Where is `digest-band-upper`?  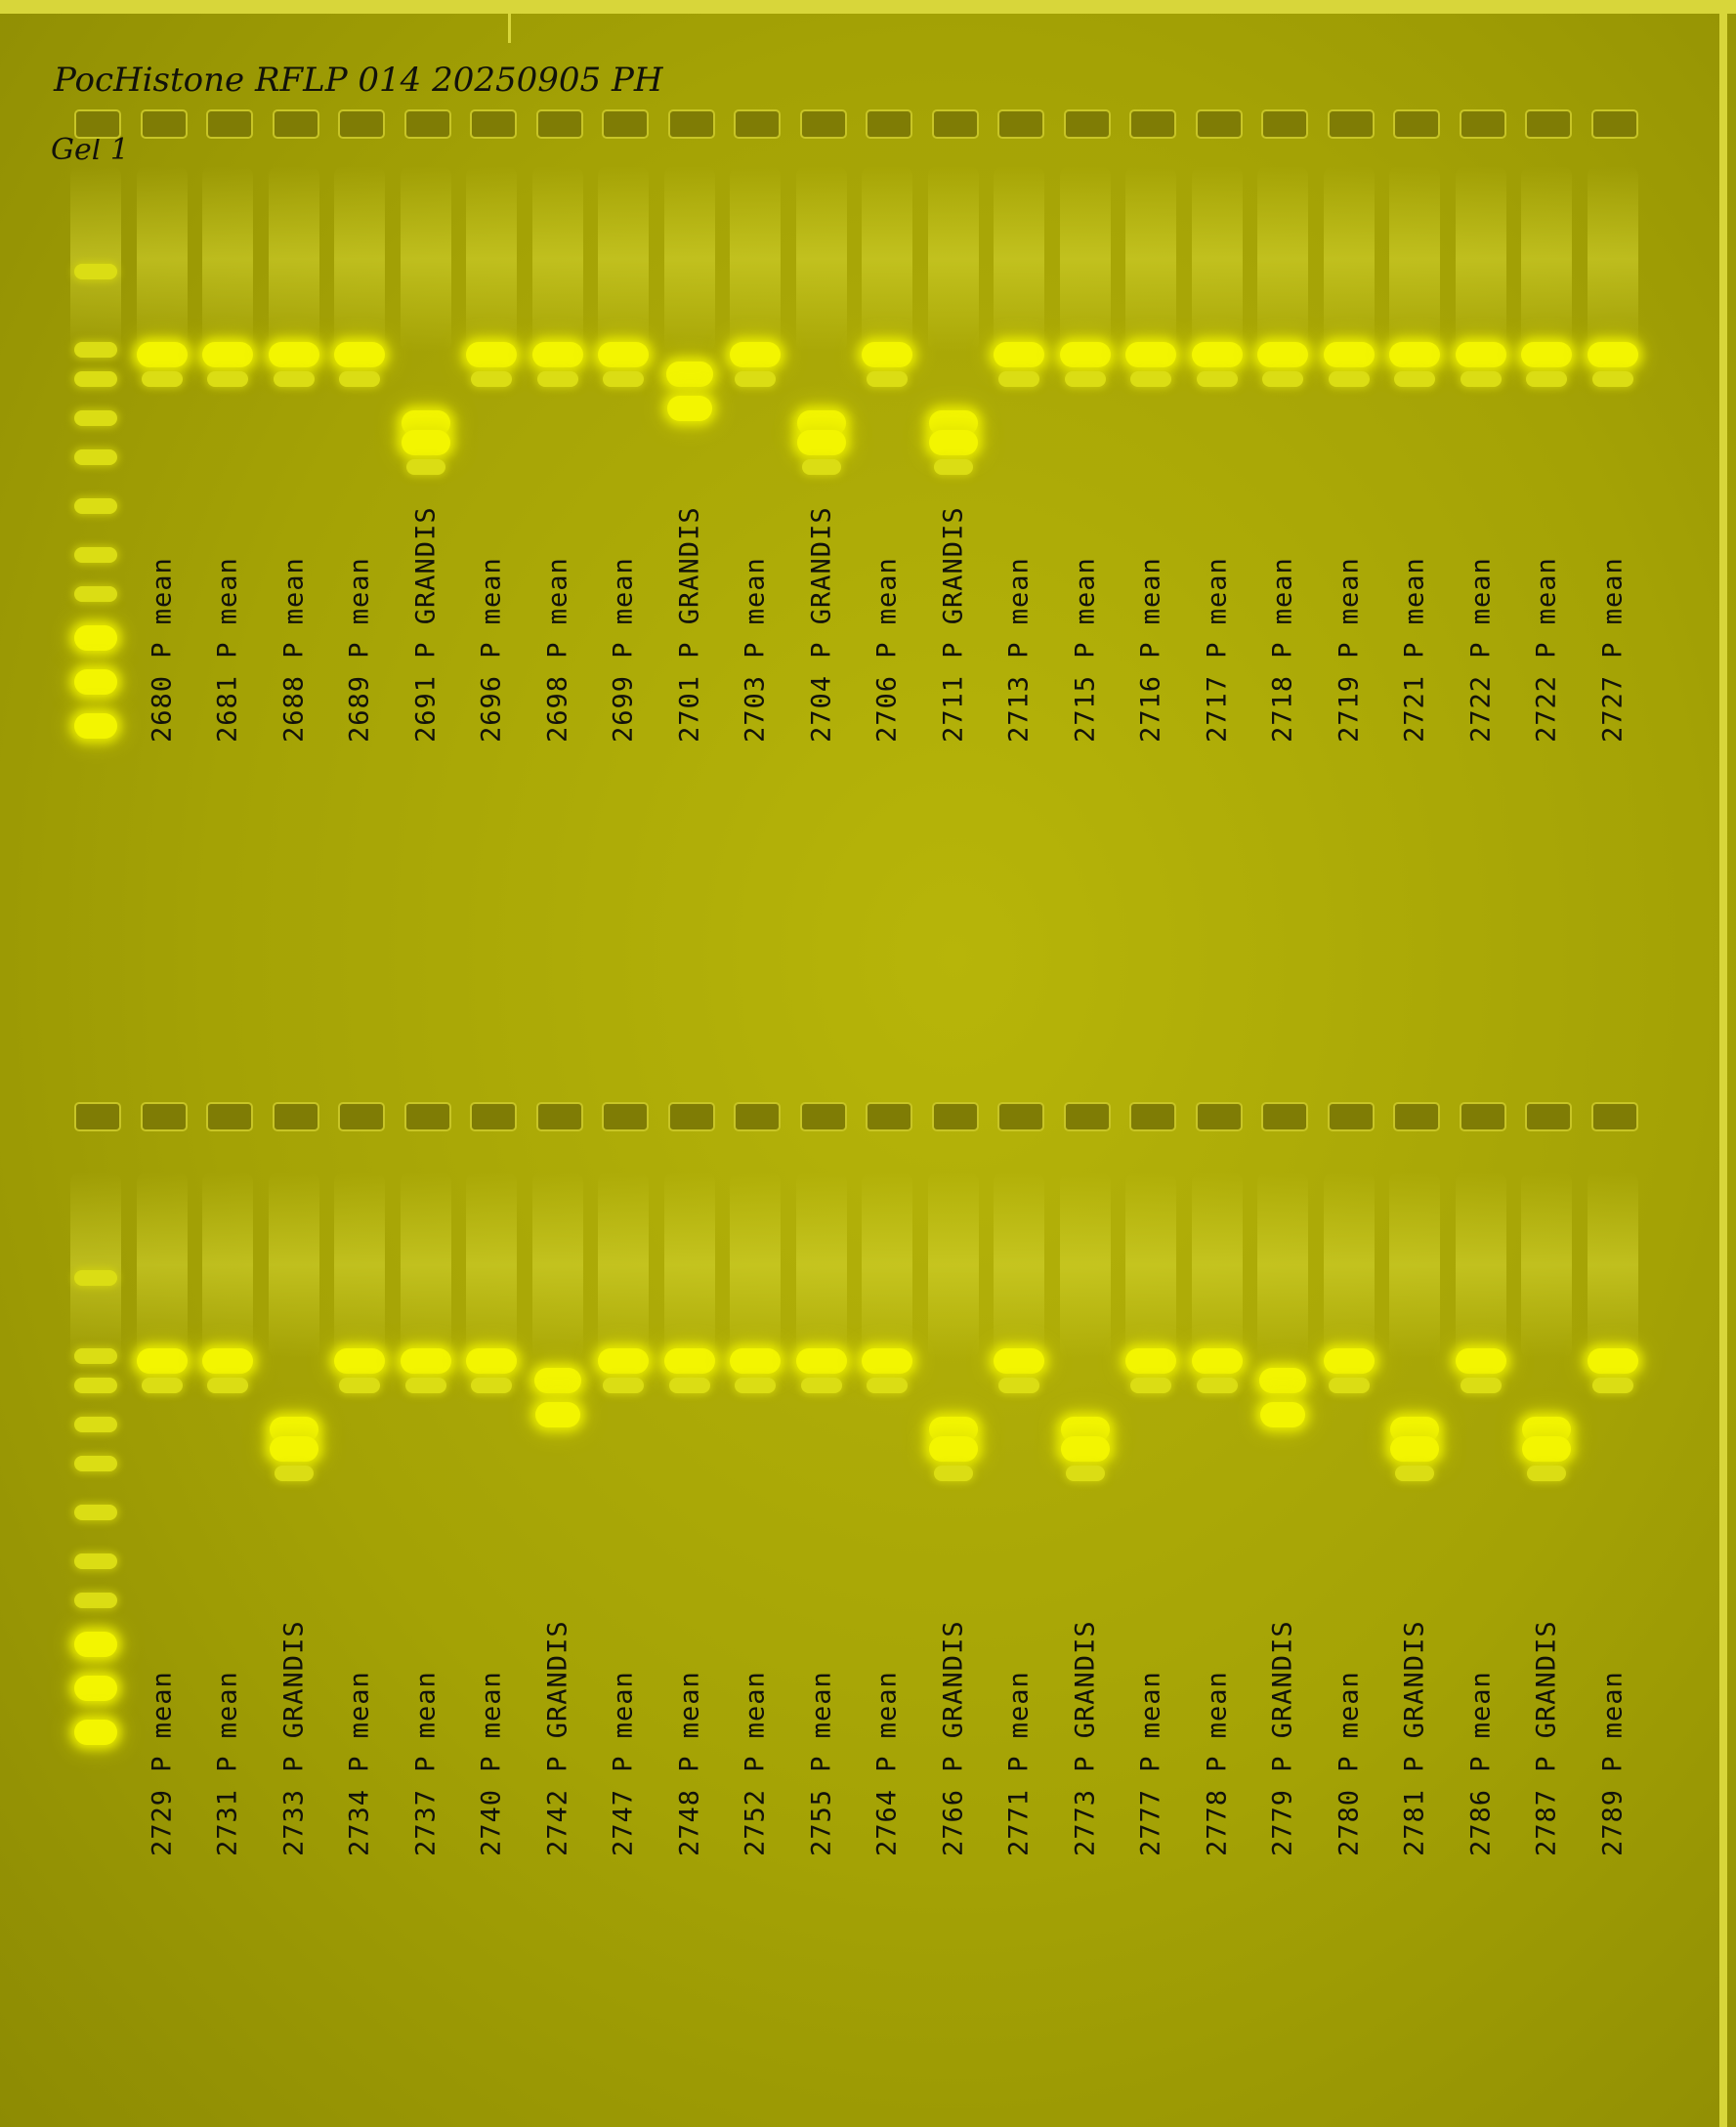 digest-band-upper is located at coordinates (689, 374).